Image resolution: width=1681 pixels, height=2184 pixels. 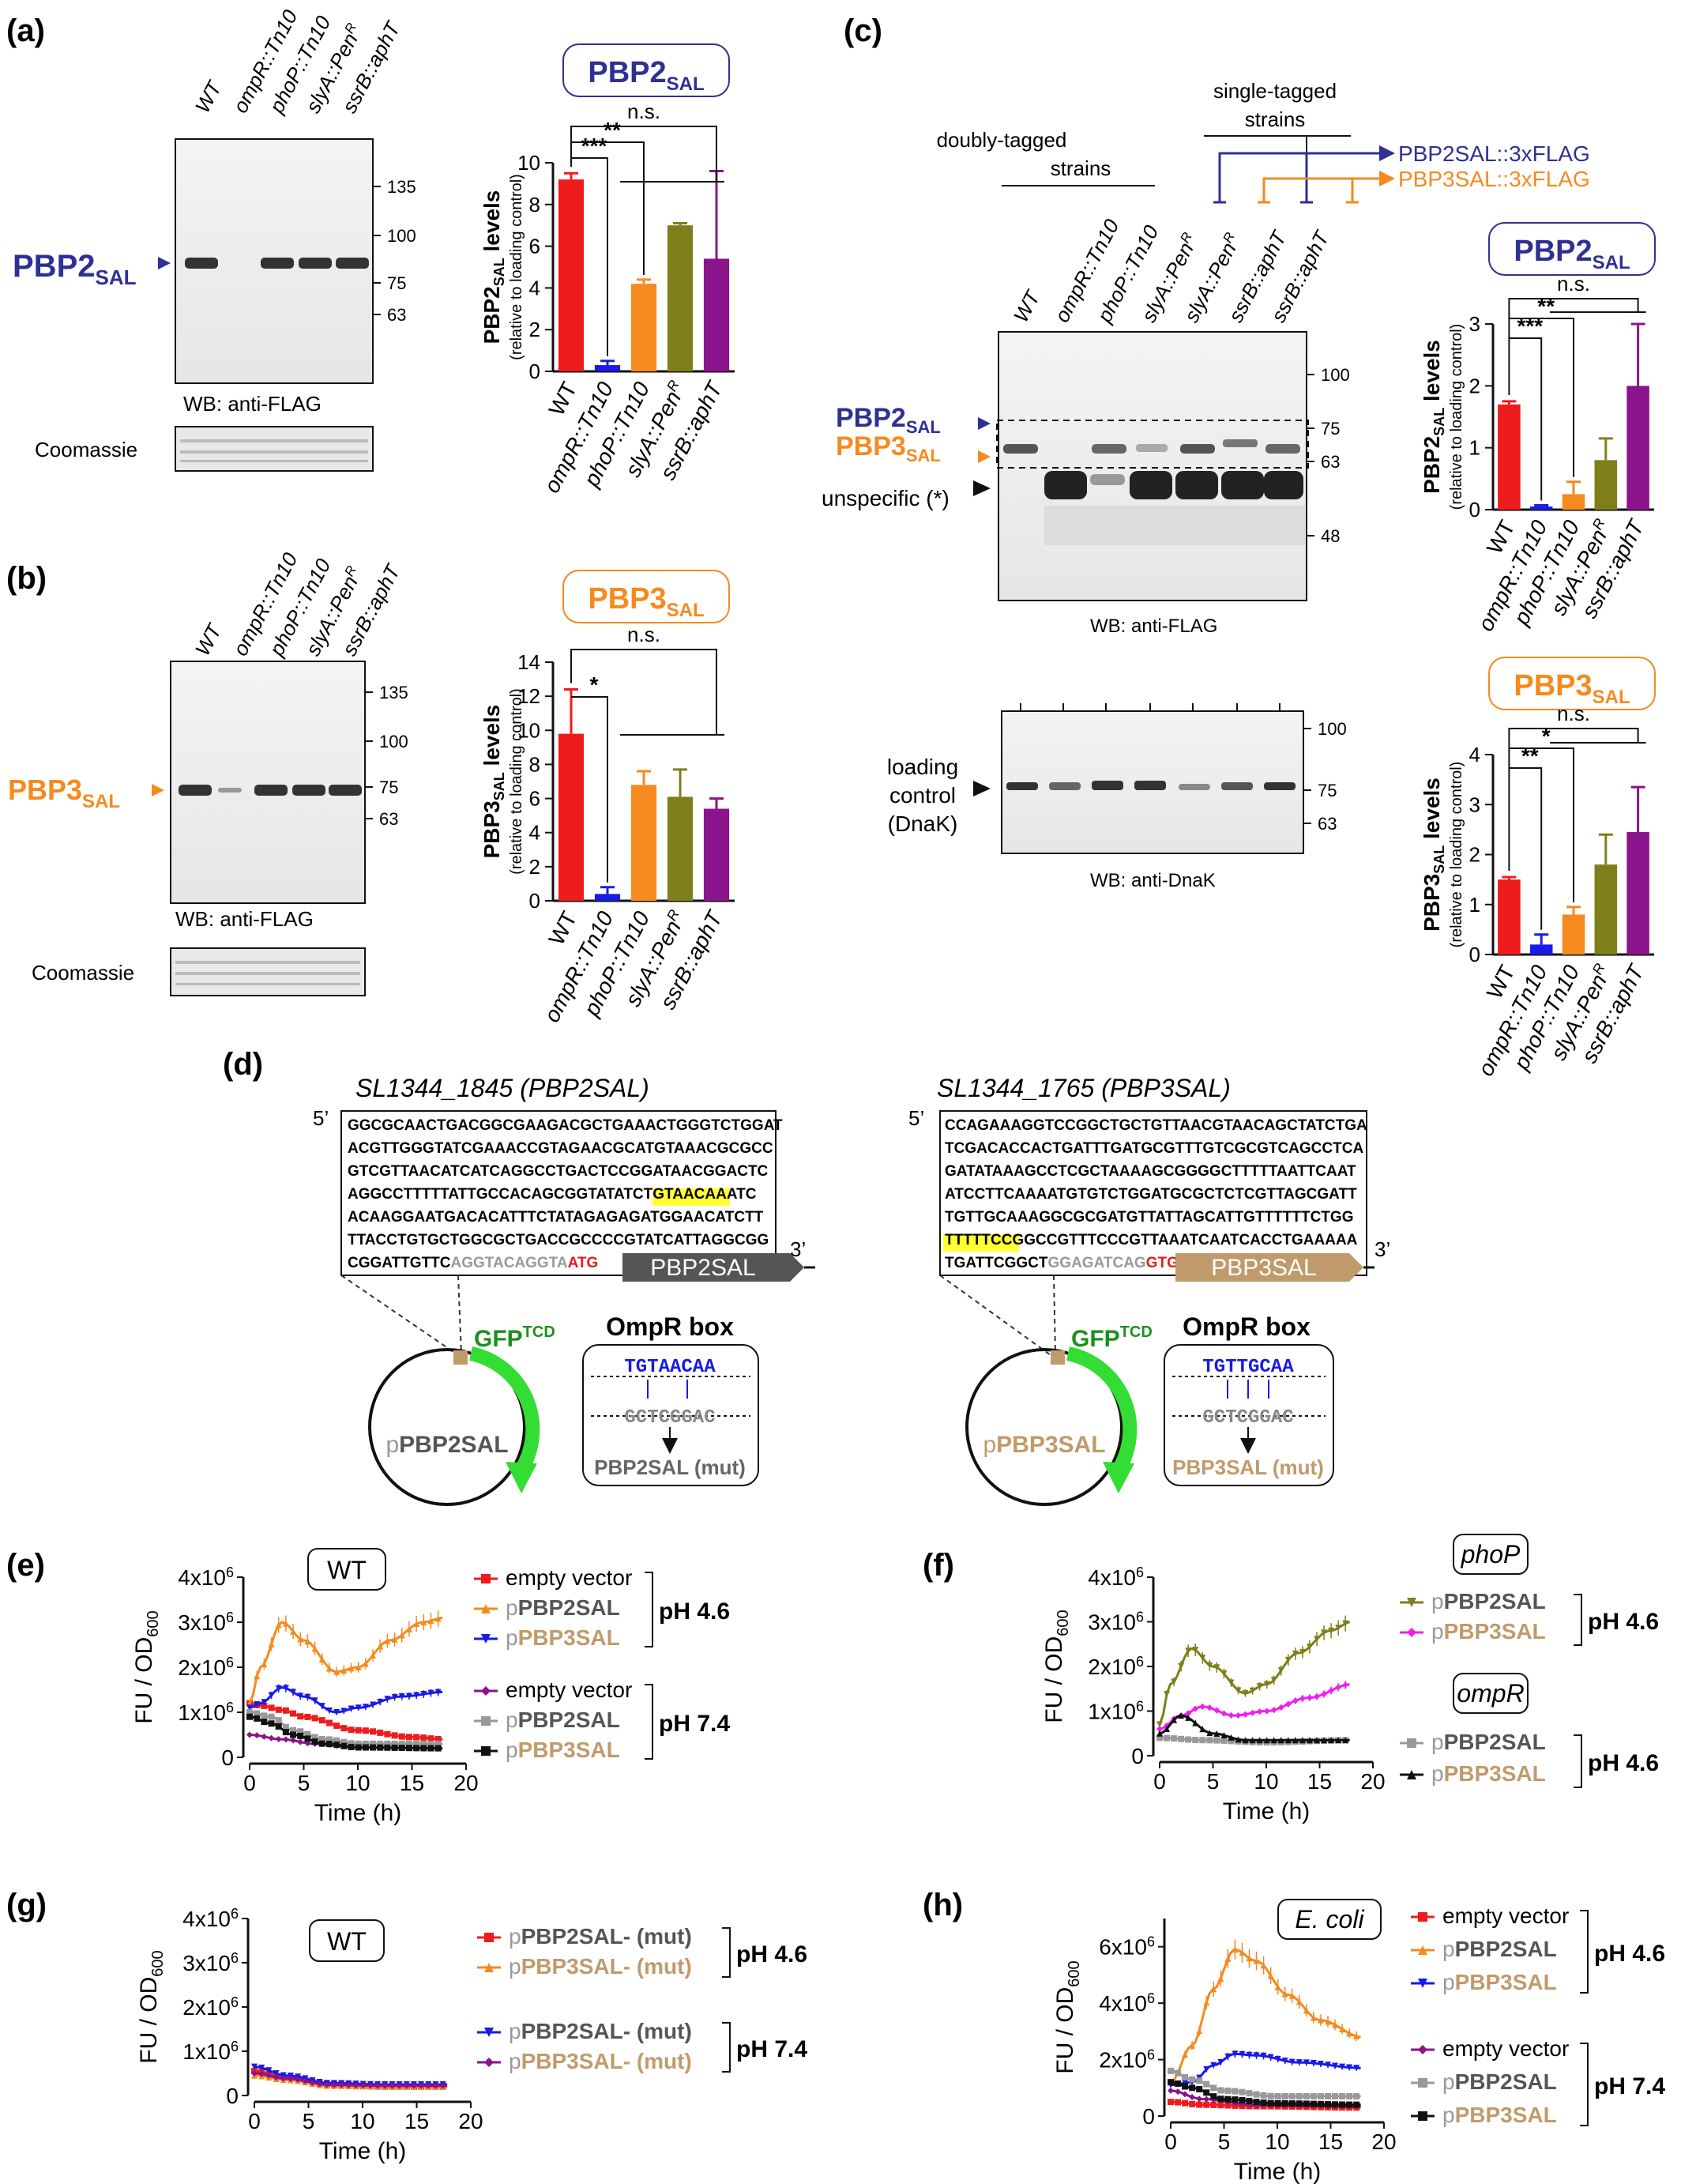 What do you see at coordinates (1170, 2141) in the screenshot?
I see `x-tick-label: 0` at bounding box center [1170, 2141].